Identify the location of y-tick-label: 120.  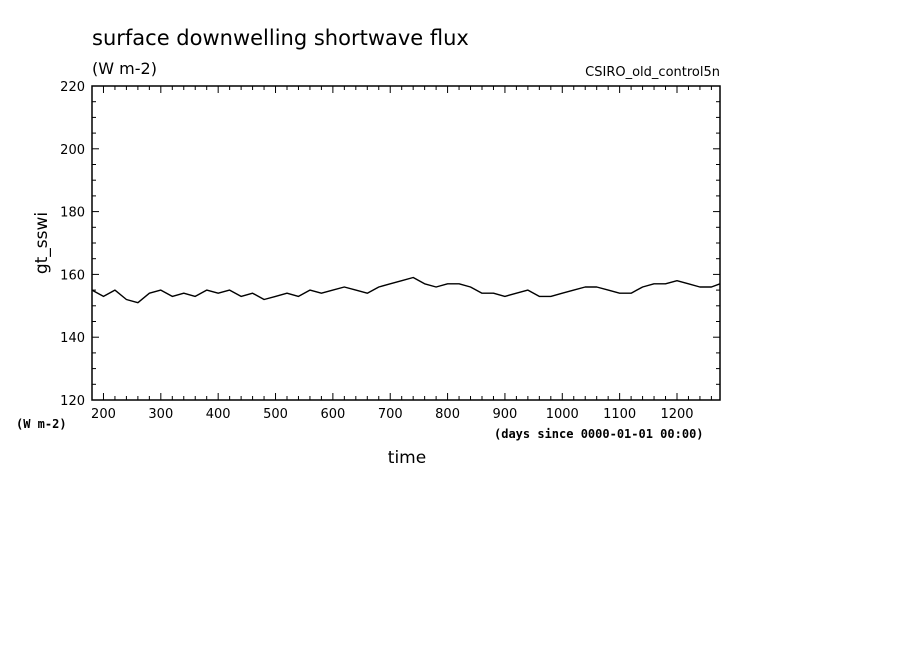
(72, 401).